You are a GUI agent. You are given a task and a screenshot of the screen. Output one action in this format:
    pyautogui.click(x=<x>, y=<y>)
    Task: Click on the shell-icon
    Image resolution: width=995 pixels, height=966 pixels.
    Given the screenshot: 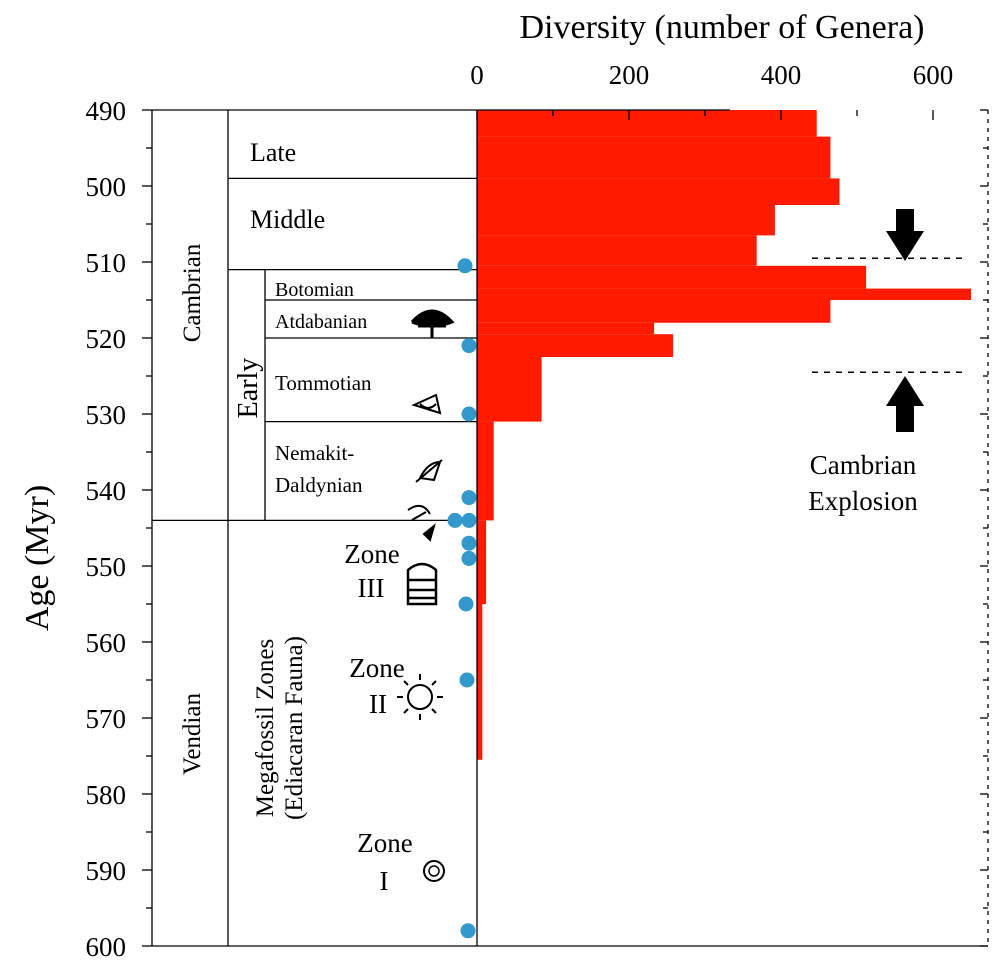 What is the action you would take?
    pyautogui.click(x=426, y=404)
    